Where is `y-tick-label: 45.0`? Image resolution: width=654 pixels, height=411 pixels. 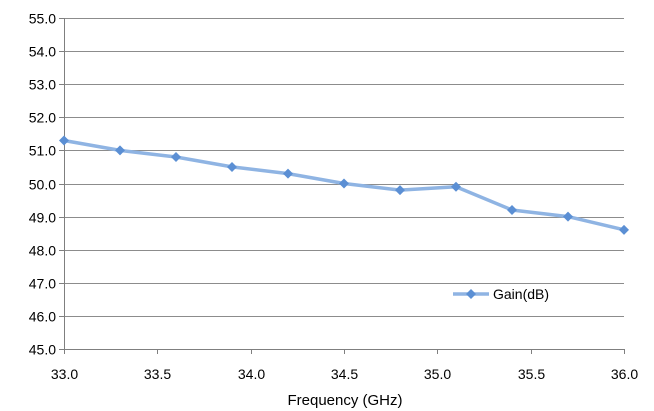
y-tick-label: 45.0 is located at coordinates (42, 350).